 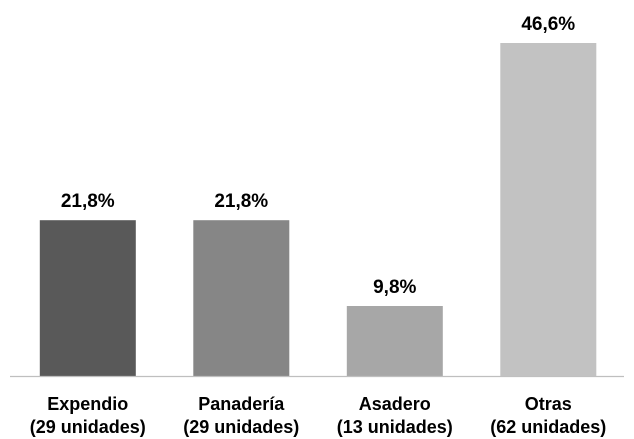 What do you see at coordinates (88, 427) in the screenshot?
I see `category-label-1-line2: (29 unidades)` at bounding box center [88, 427].